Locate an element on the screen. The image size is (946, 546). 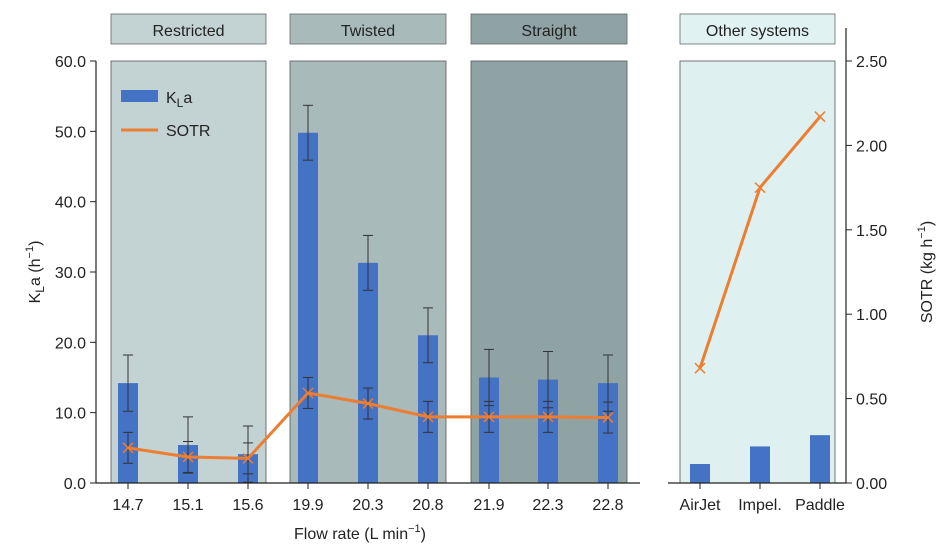
x-tick-label-20.3: 20.3 is located at coordinates (367, 505).